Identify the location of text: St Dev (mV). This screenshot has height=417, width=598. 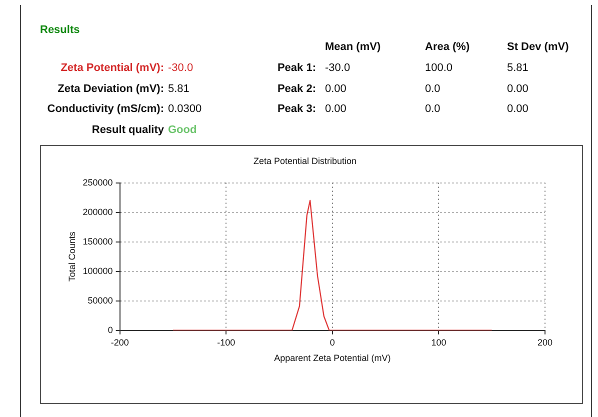
(538, 47).